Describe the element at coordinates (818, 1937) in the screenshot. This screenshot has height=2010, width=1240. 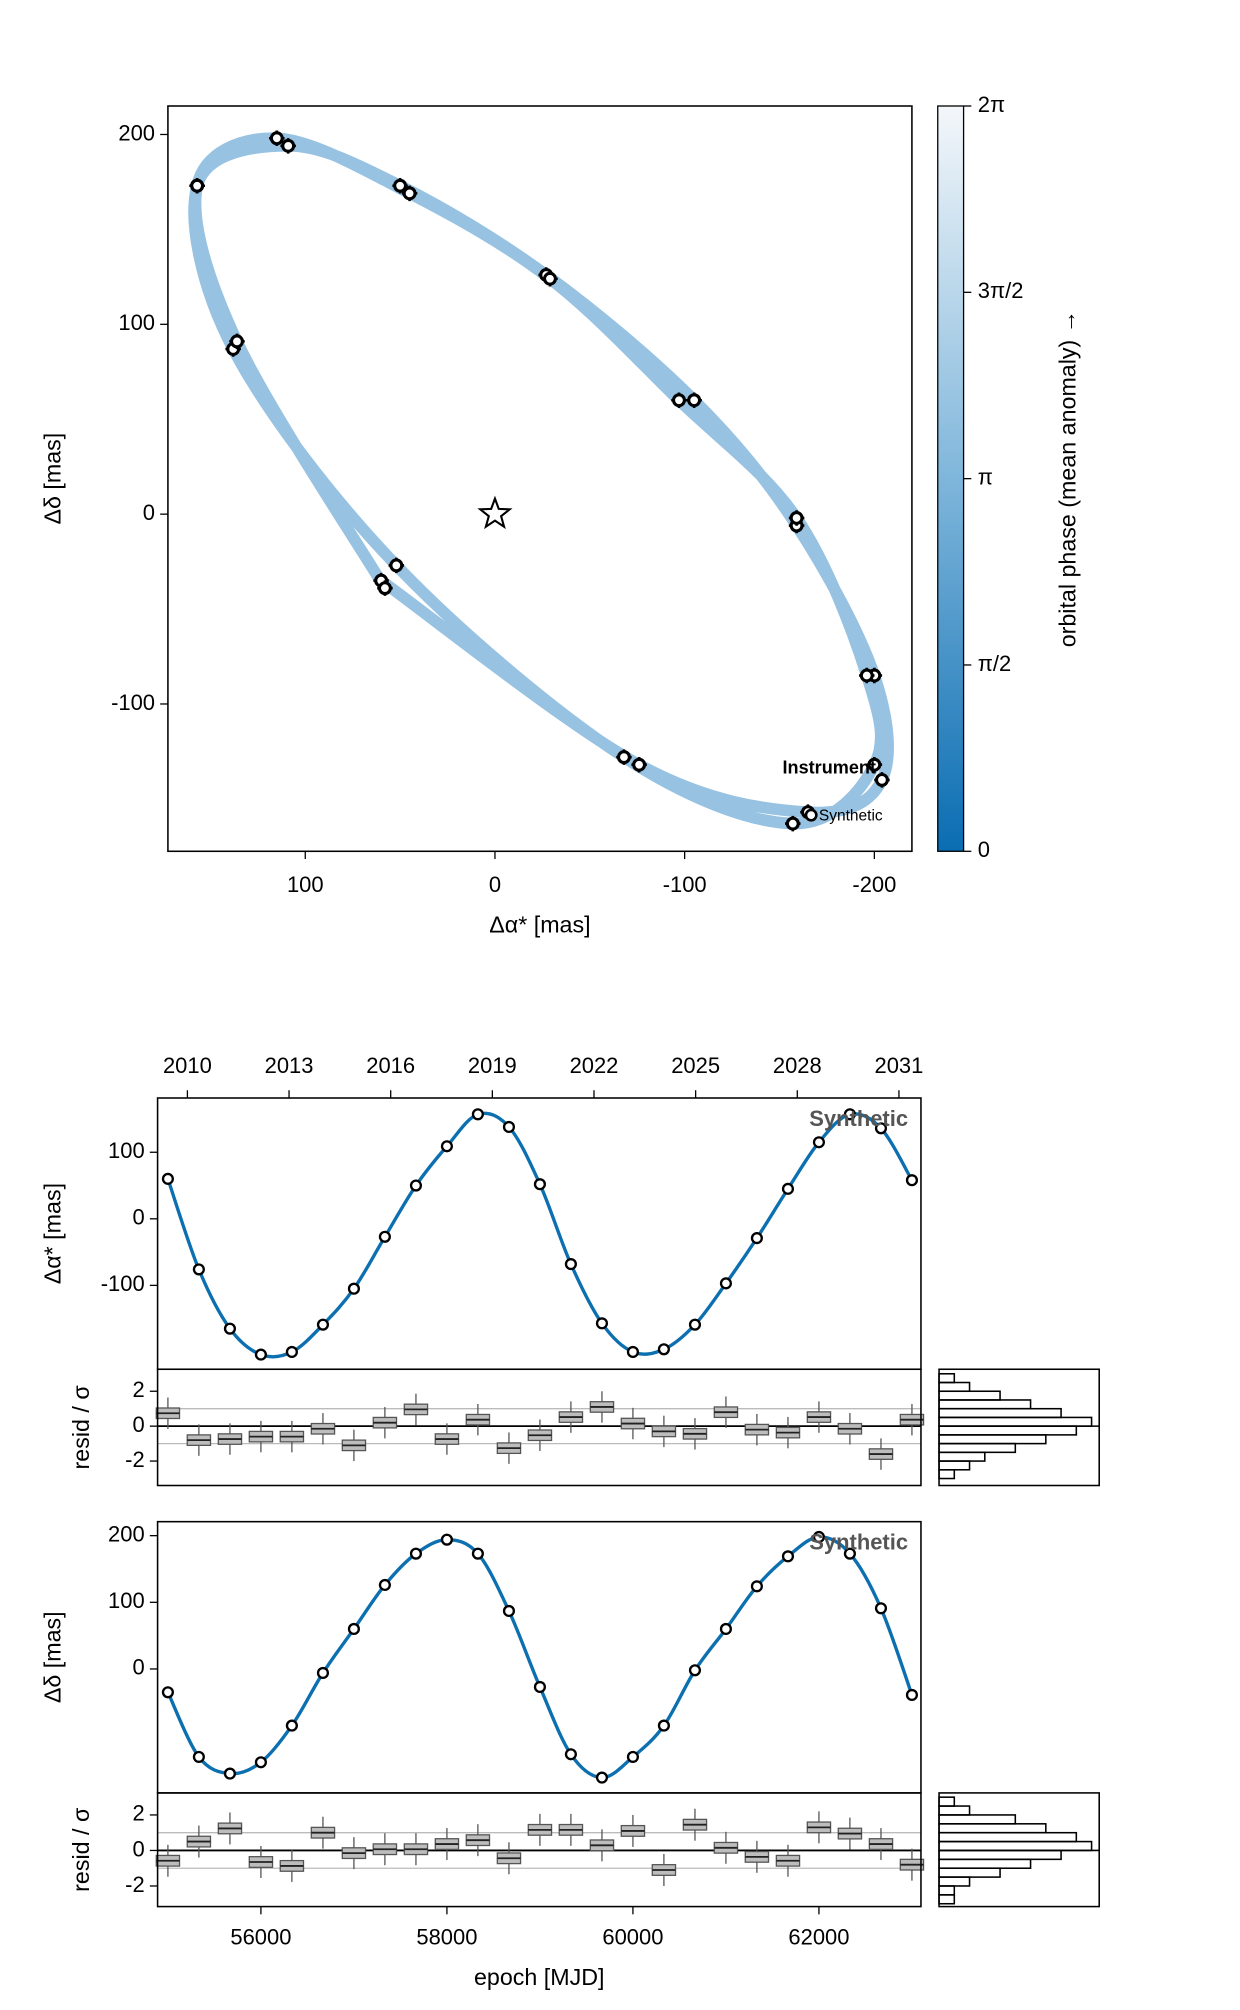
I see `x-tick-label: 62000` at that location.